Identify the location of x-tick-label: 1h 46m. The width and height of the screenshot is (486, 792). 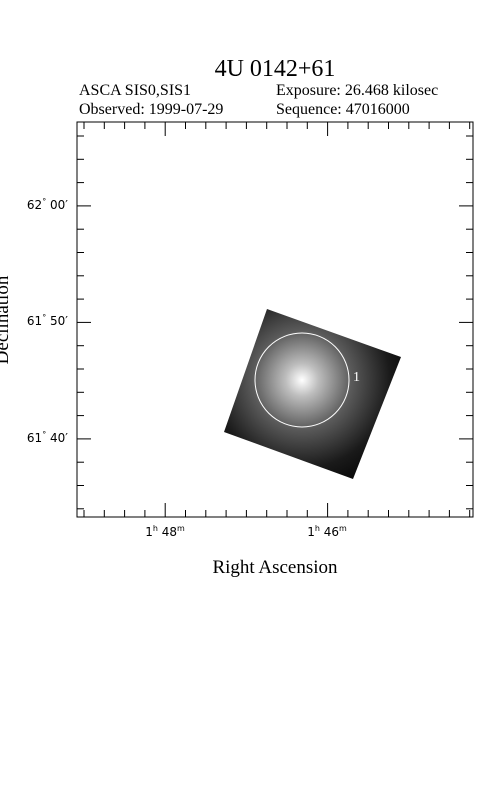
(327, 531).